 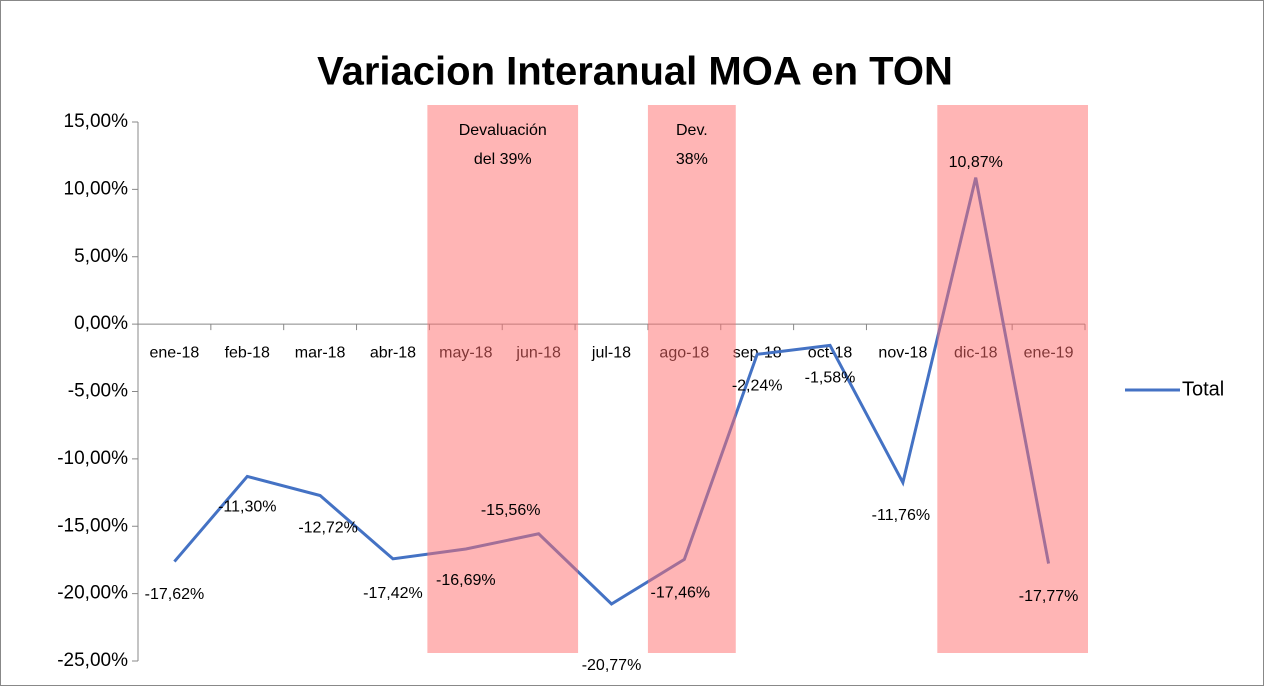 What do you see at coordinates (466, 580) in the screenshot?
I see `data-label: -16,69%` at bounding box center [466, 580].